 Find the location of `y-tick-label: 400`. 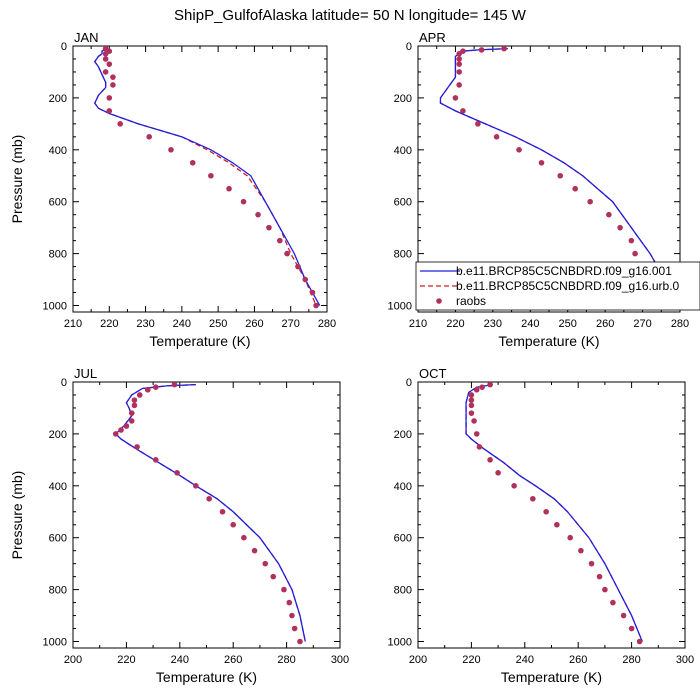

y-tick-label: 400 is located at coordinates (403, 151).